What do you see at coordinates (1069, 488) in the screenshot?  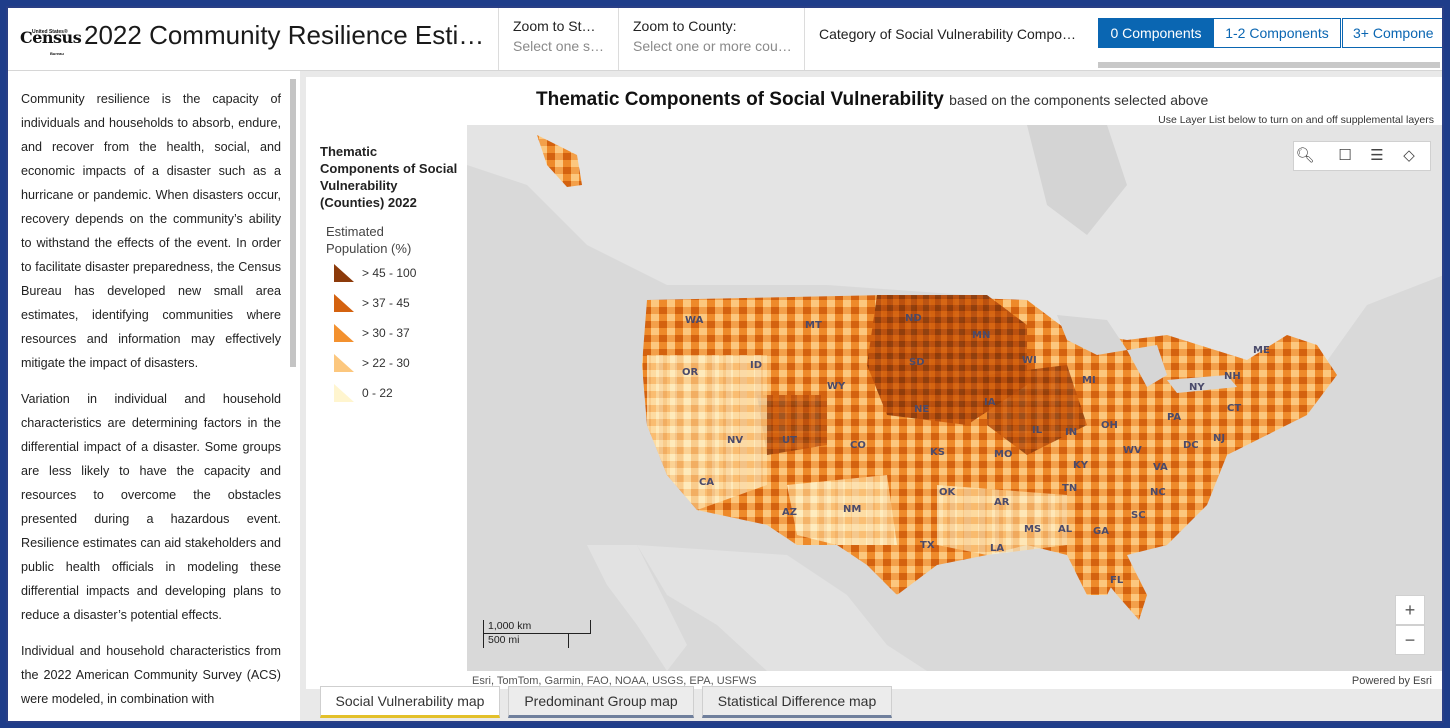 I see `svg-text: TN` at bounding box center [1069, 488].